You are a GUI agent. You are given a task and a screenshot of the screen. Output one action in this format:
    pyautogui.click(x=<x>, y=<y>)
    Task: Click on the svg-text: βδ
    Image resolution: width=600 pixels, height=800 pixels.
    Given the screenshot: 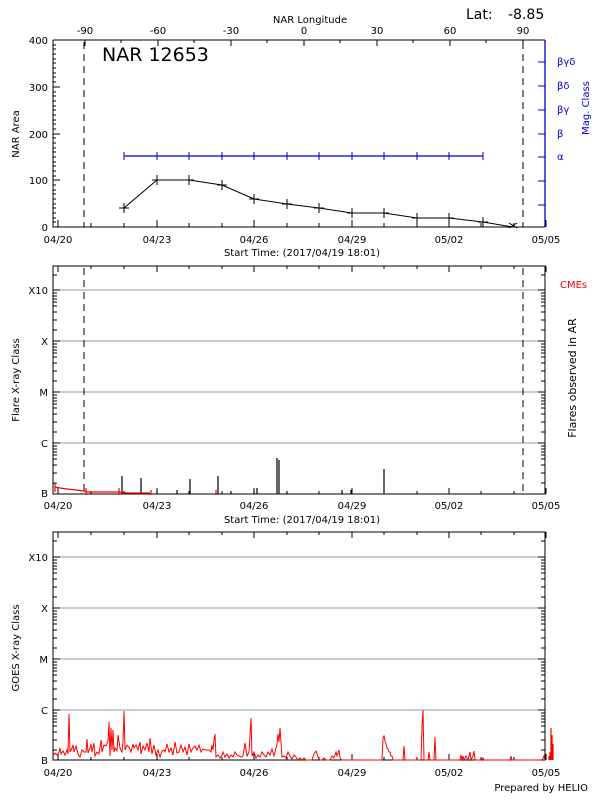 What is the action you would take?
    pyautogui.click(x=563, y=86)
    